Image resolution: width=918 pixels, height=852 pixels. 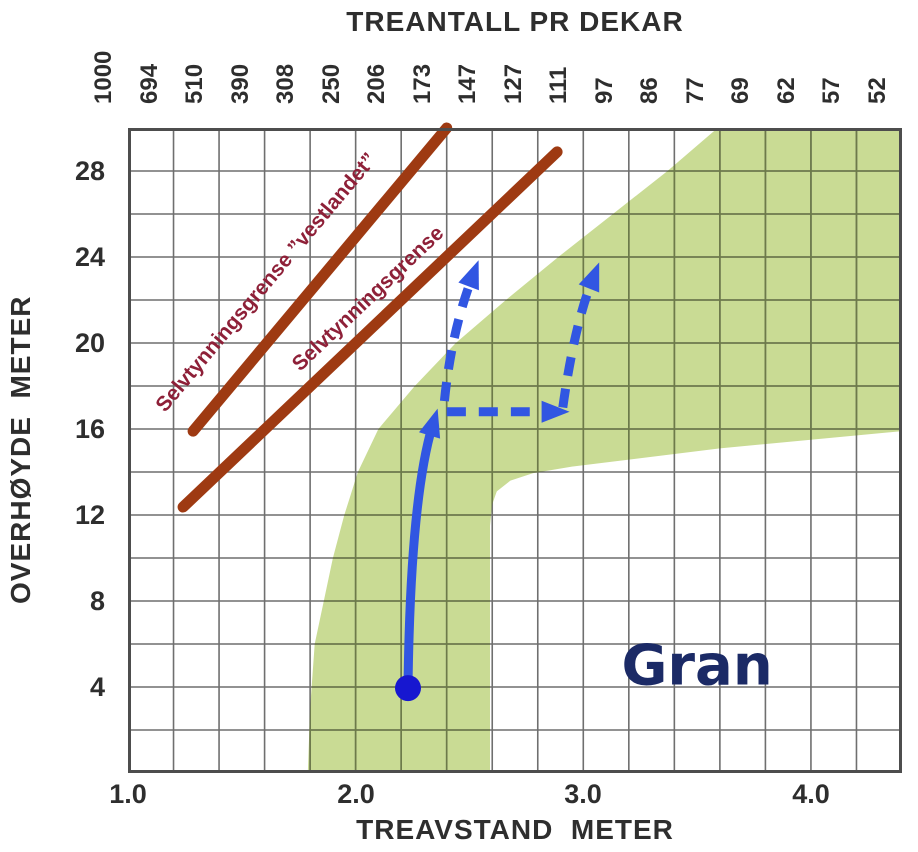 What do you see at coordinates (89, 515) in the screenshot?
I see `y-axis-tick: 12` at bounding box center [89, 515].